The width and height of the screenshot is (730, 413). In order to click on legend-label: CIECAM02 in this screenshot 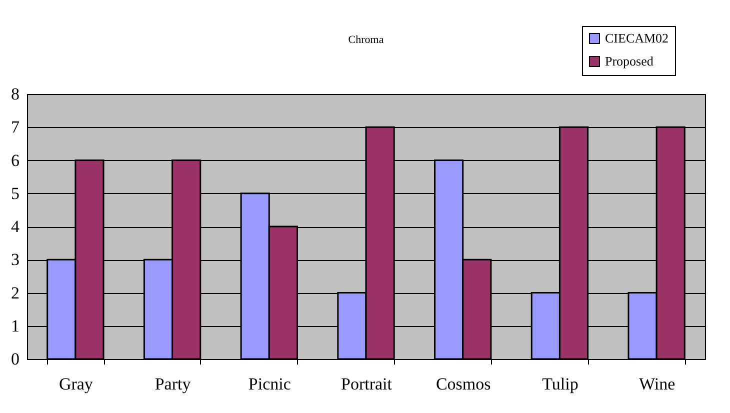, I will do `click(637, 38)`.